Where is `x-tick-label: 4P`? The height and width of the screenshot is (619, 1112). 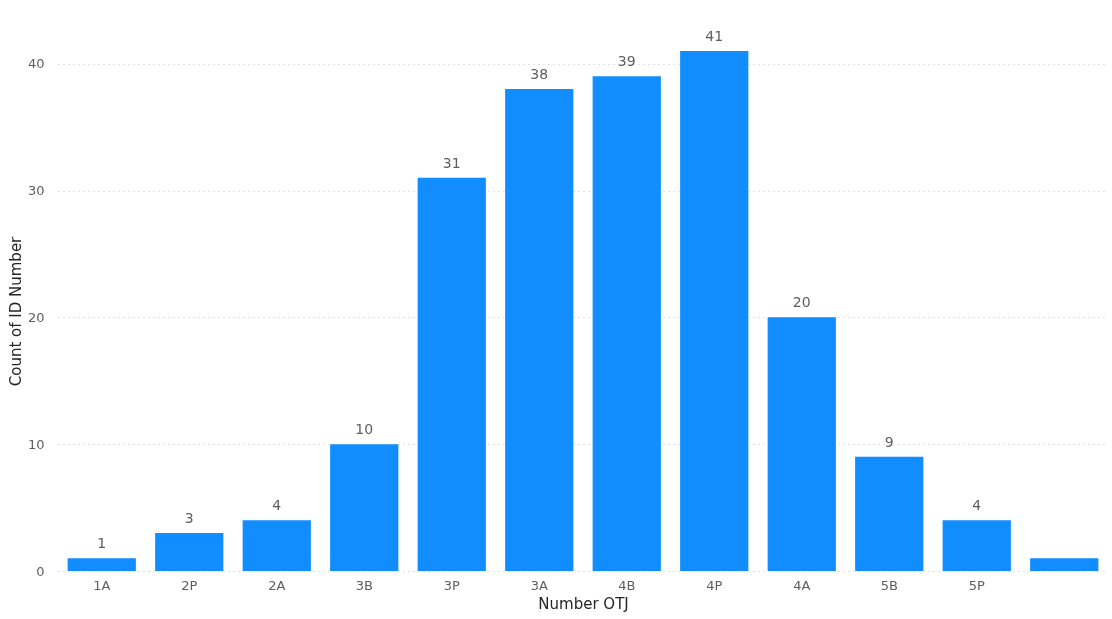 x-tick-label: 4P is located at coordinates (714, 585).